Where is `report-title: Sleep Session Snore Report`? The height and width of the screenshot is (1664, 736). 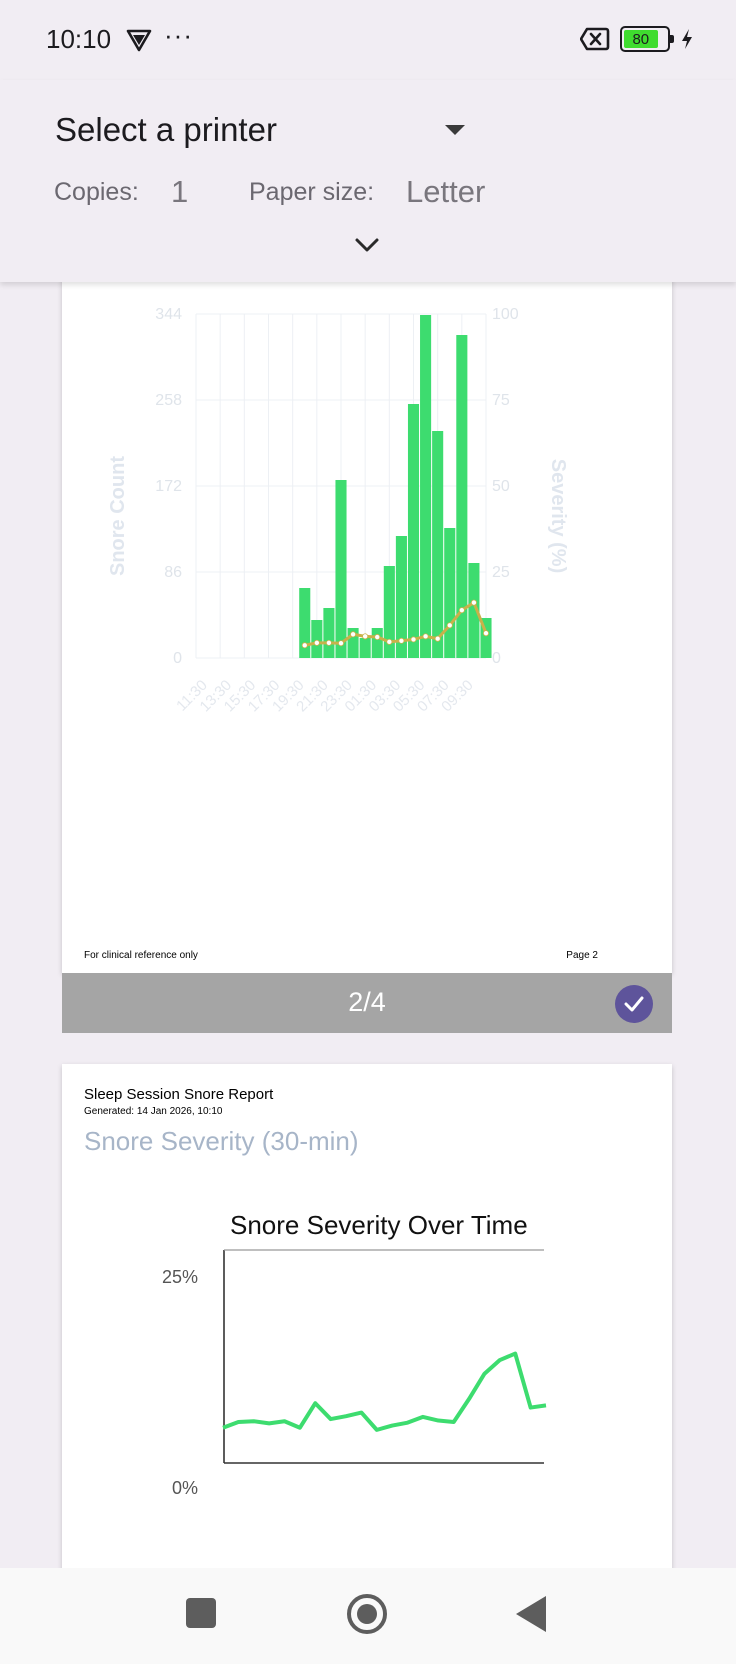 report-title: Sleep Session Snore Report is located at coordinates (179, 1094).